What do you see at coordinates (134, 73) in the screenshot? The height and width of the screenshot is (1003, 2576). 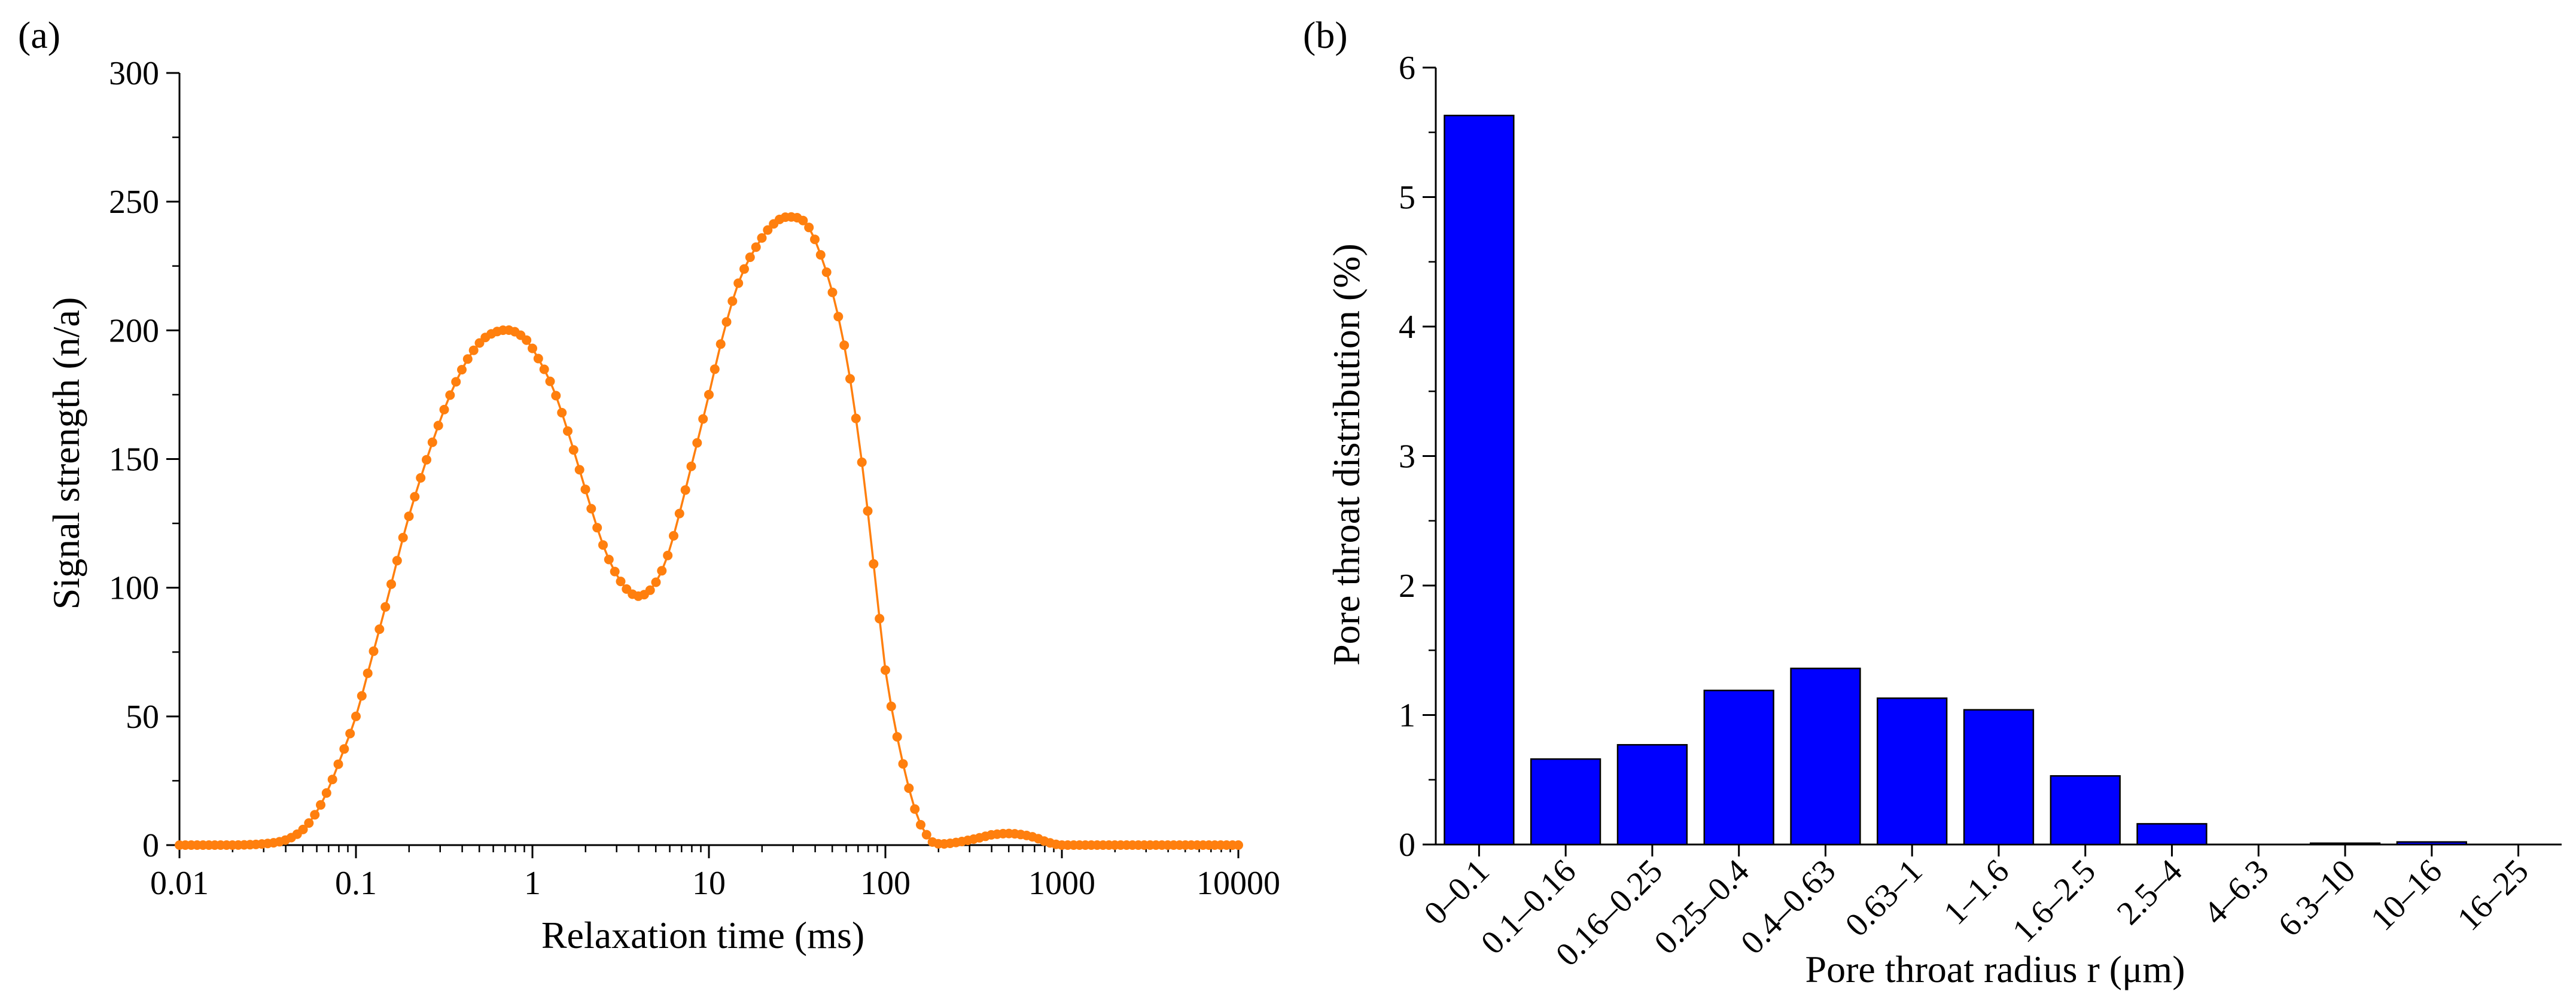 I see `y-tick-label: 300` at bounding box center [134, 73].